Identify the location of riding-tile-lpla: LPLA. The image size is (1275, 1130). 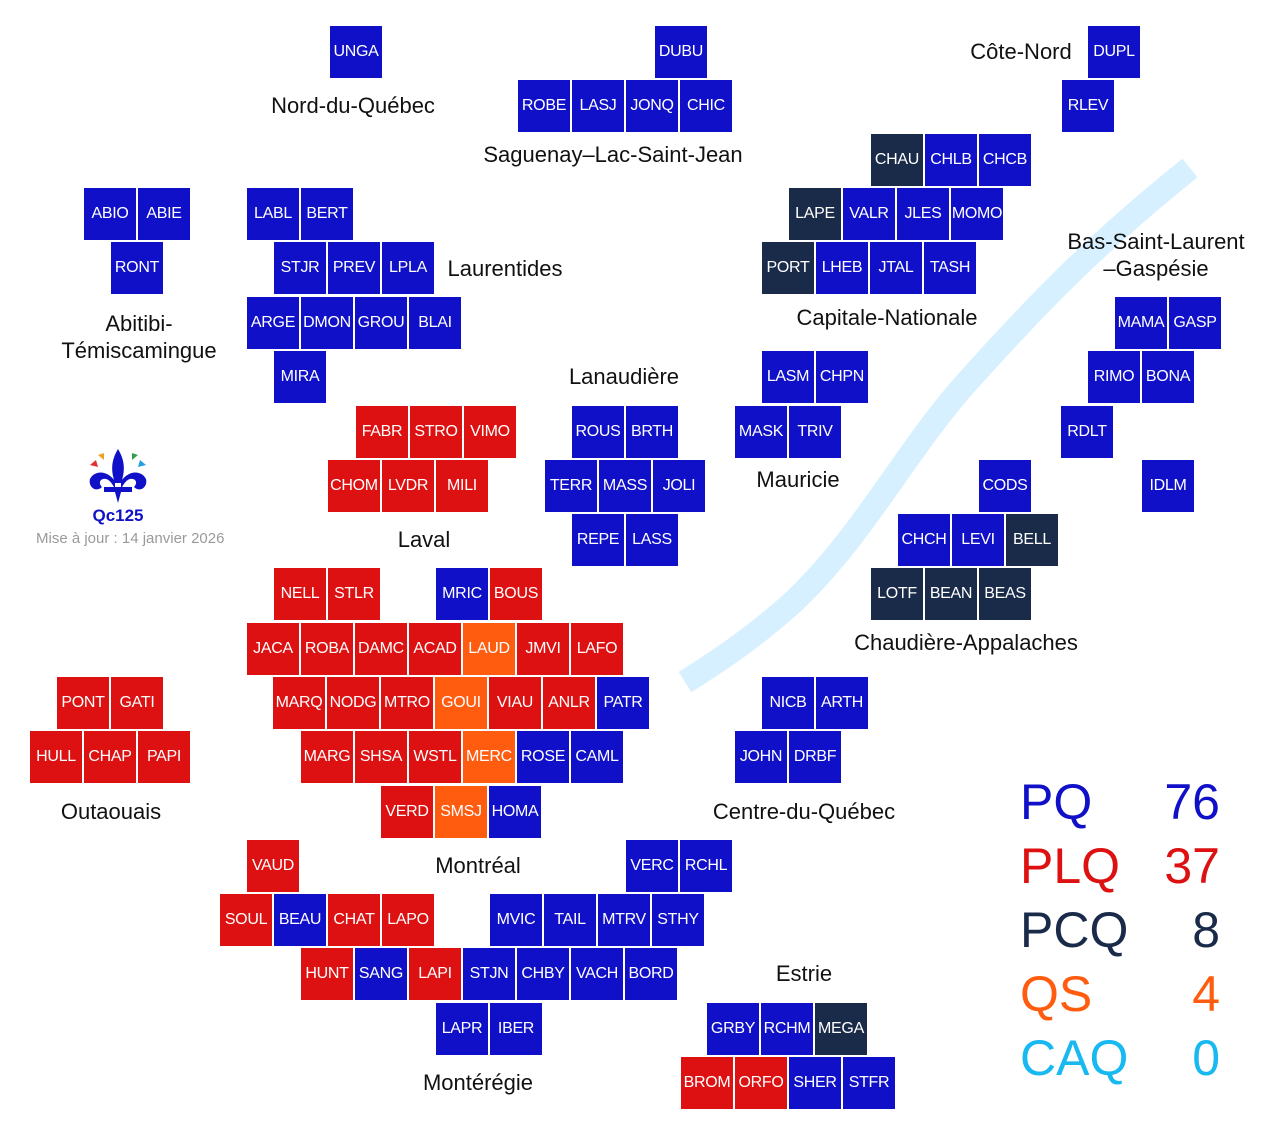
(408, 268).